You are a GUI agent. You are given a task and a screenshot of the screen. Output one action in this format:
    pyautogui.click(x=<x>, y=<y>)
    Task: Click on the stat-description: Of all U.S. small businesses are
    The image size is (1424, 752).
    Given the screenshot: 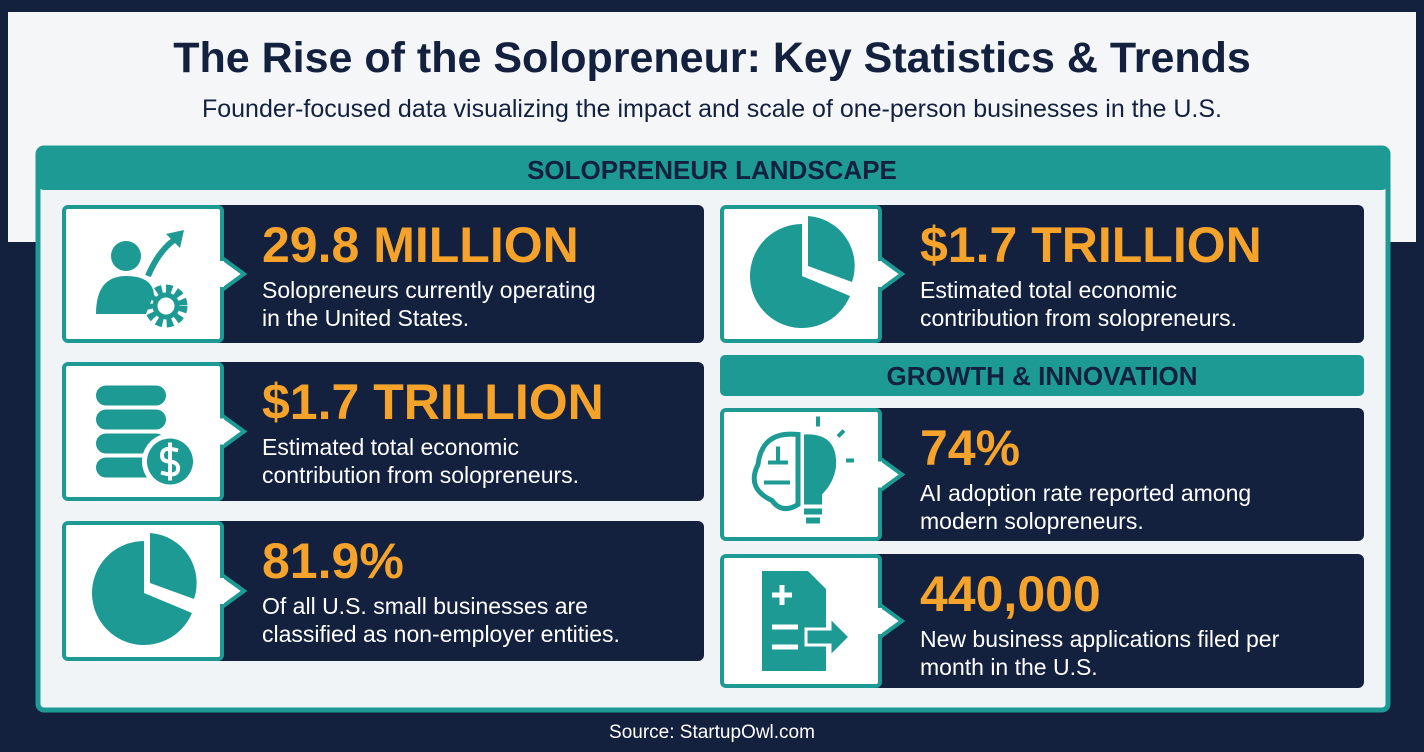 What is the action you would take?
    pyautogui.click(x=425, y=606)
    